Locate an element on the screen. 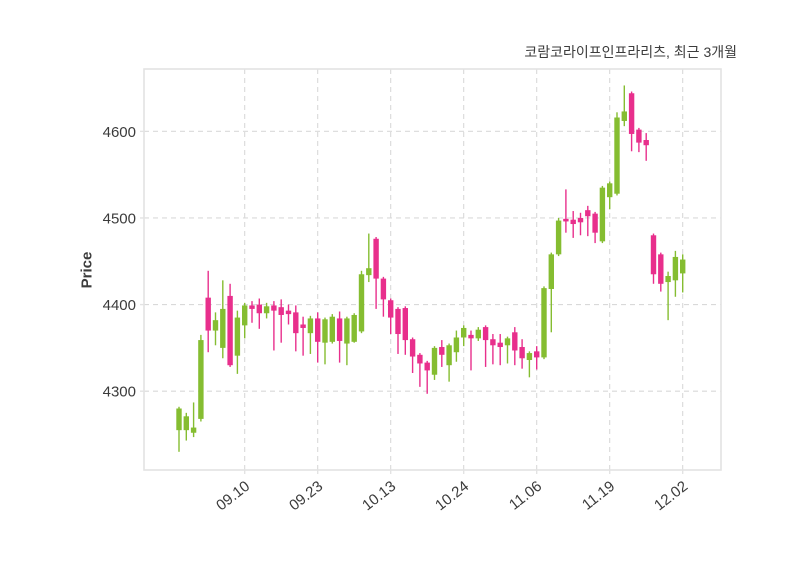  x-tick-label: 09.10 is located at coordinates (233, 496).